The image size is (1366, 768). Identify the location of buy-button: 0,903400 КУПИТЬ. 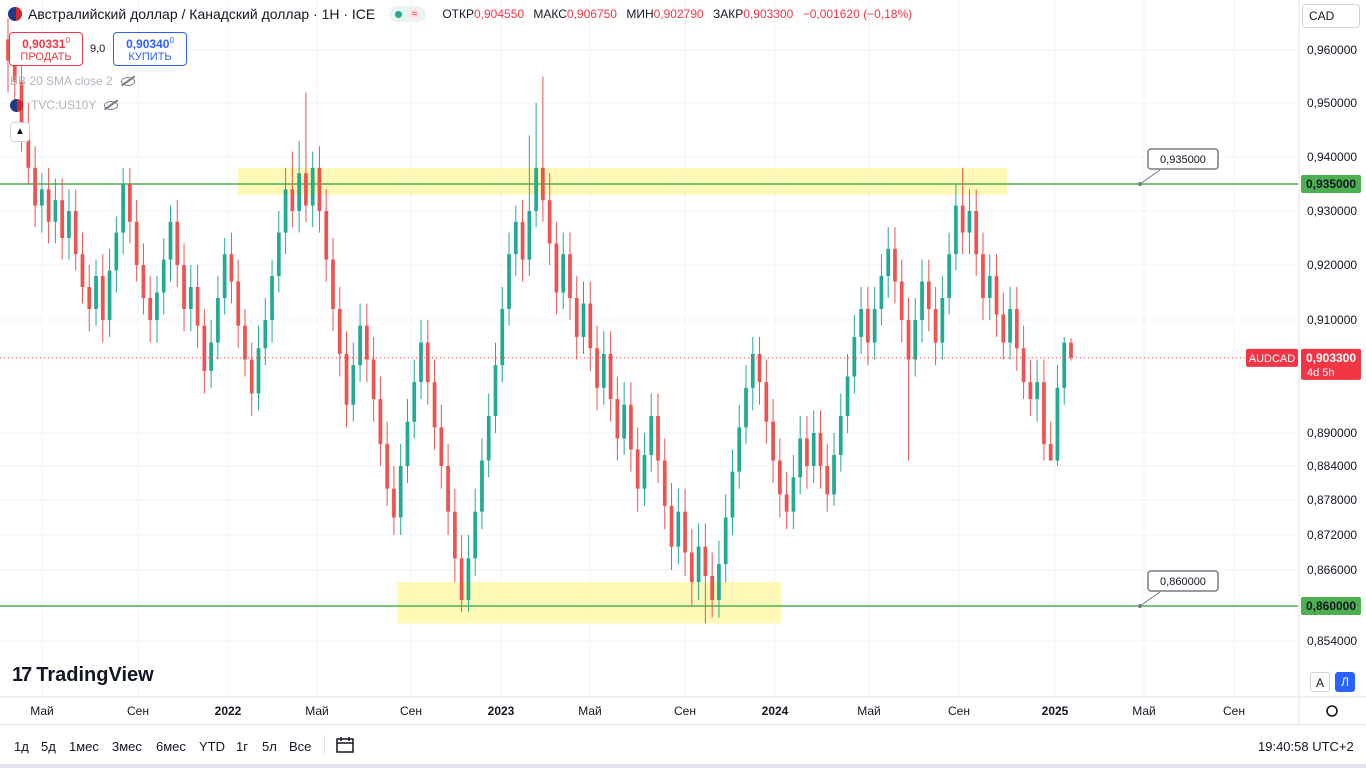
(150, 49).